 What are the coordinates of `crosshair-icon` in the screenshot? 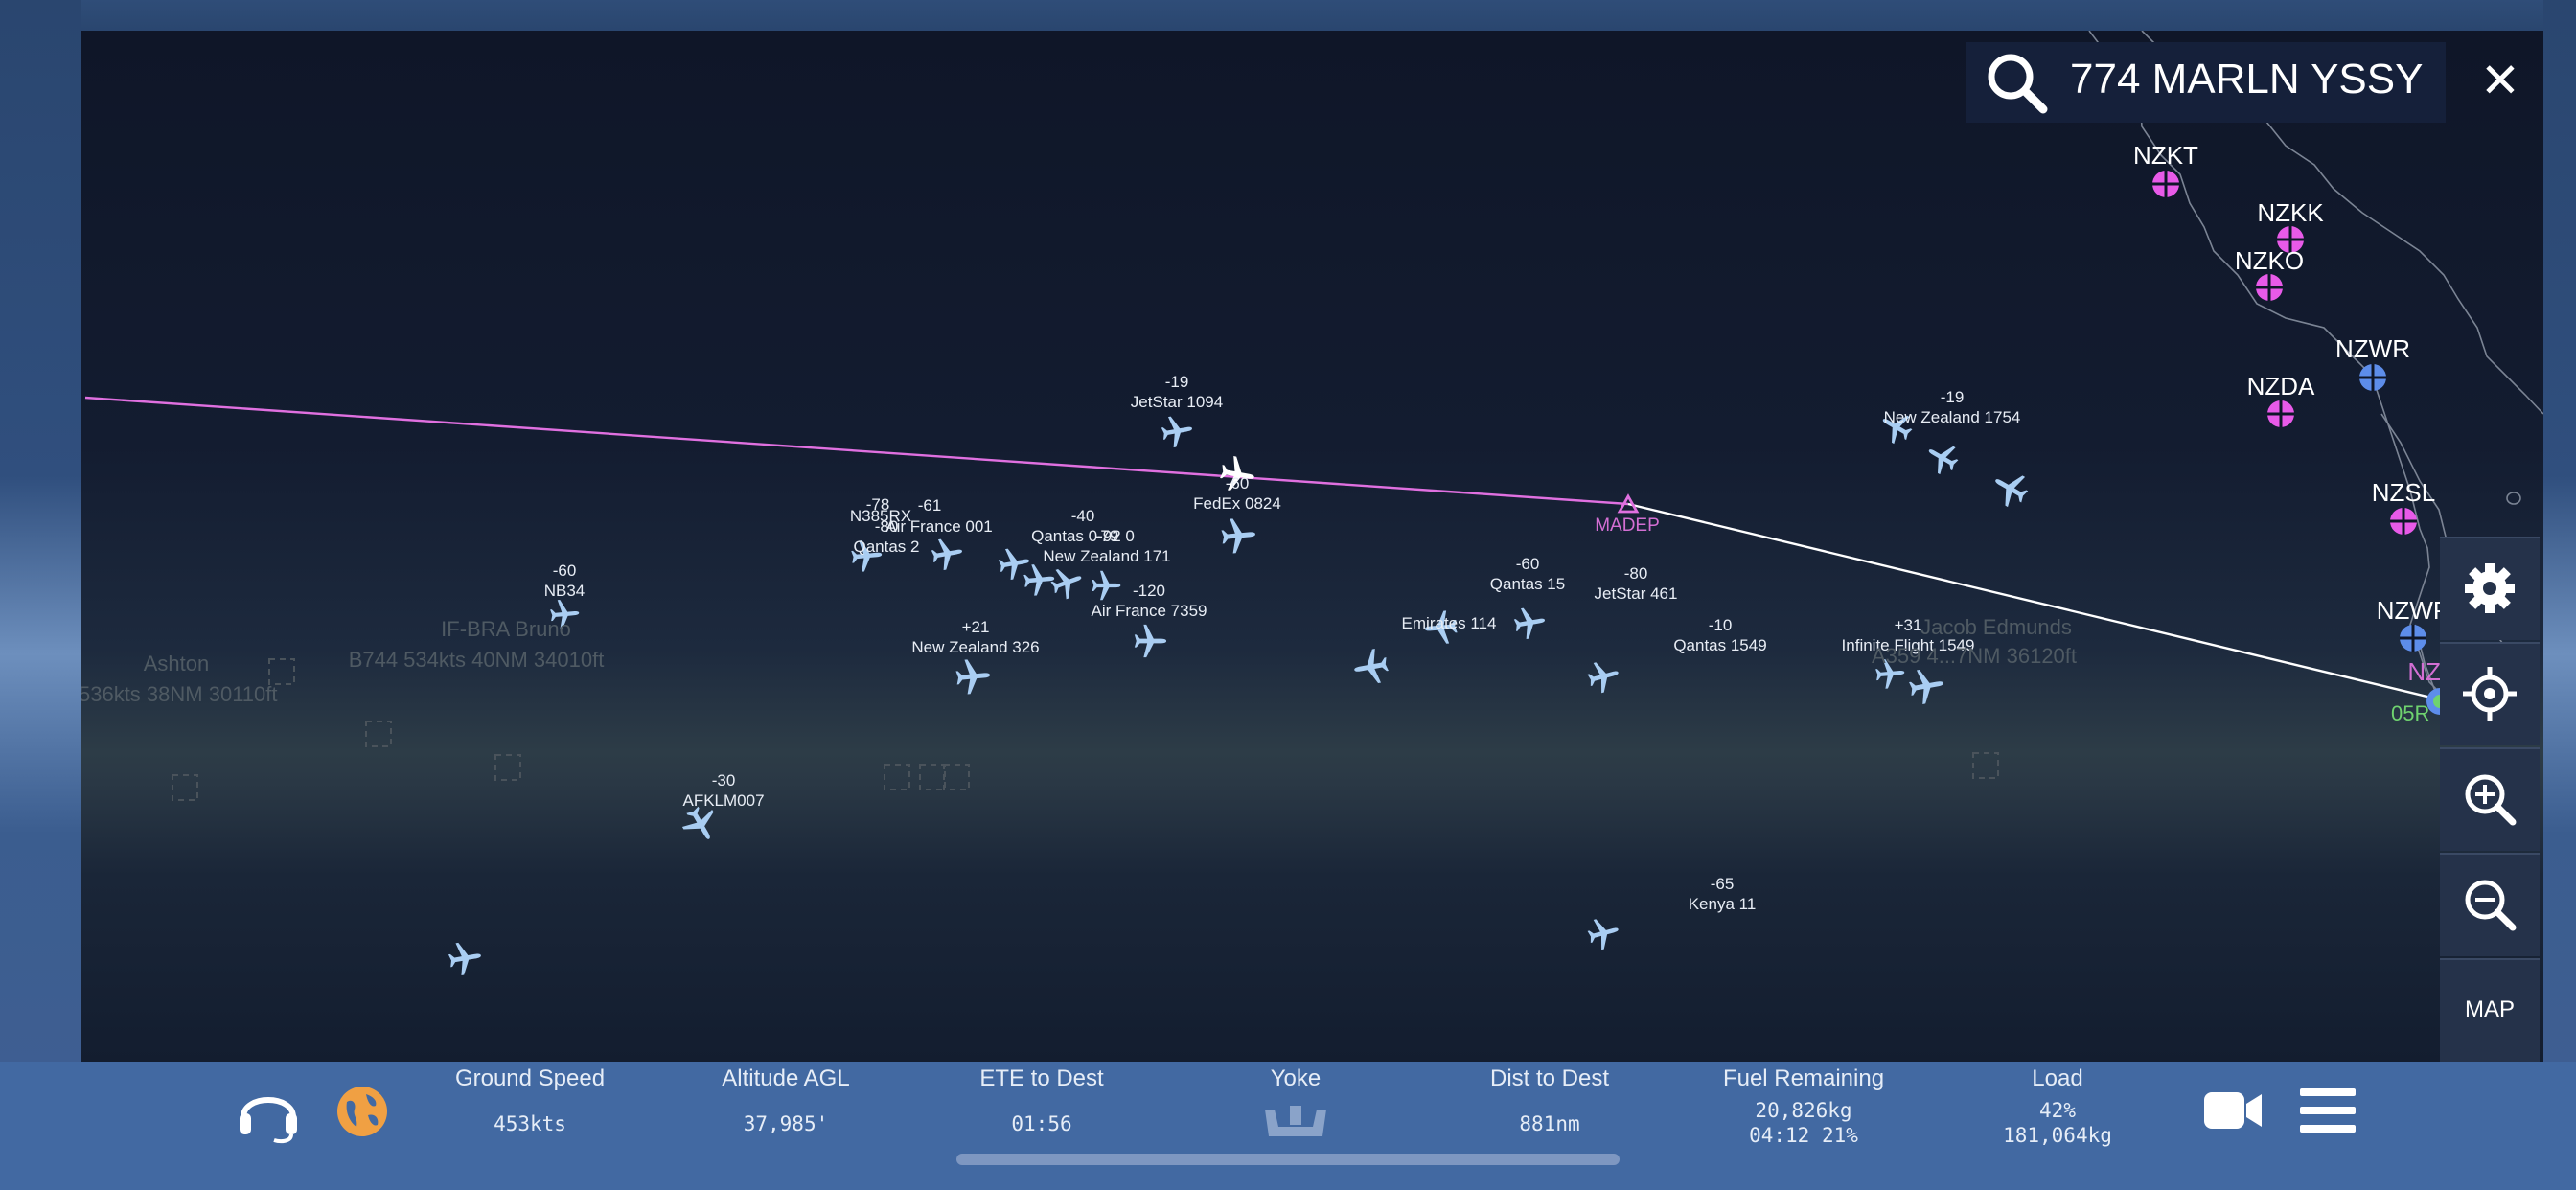 It's located at (2490, 694).